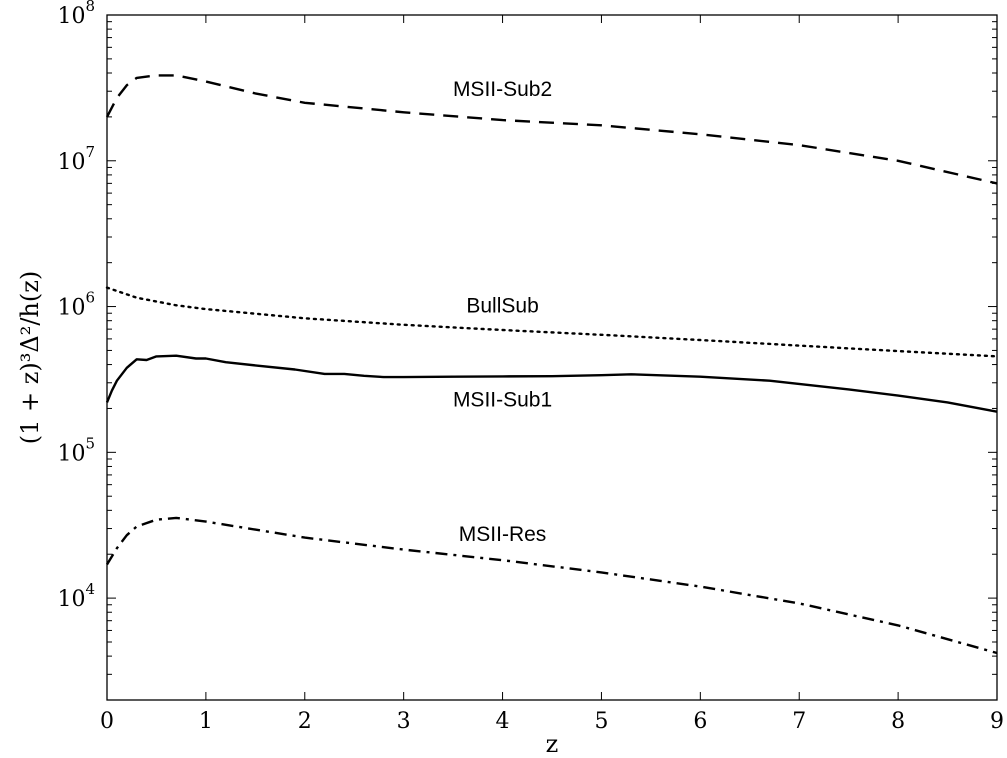  Describe the element at coordinates (997, 721) in the screenshot. I see `x-tick-label: 9` at that location.